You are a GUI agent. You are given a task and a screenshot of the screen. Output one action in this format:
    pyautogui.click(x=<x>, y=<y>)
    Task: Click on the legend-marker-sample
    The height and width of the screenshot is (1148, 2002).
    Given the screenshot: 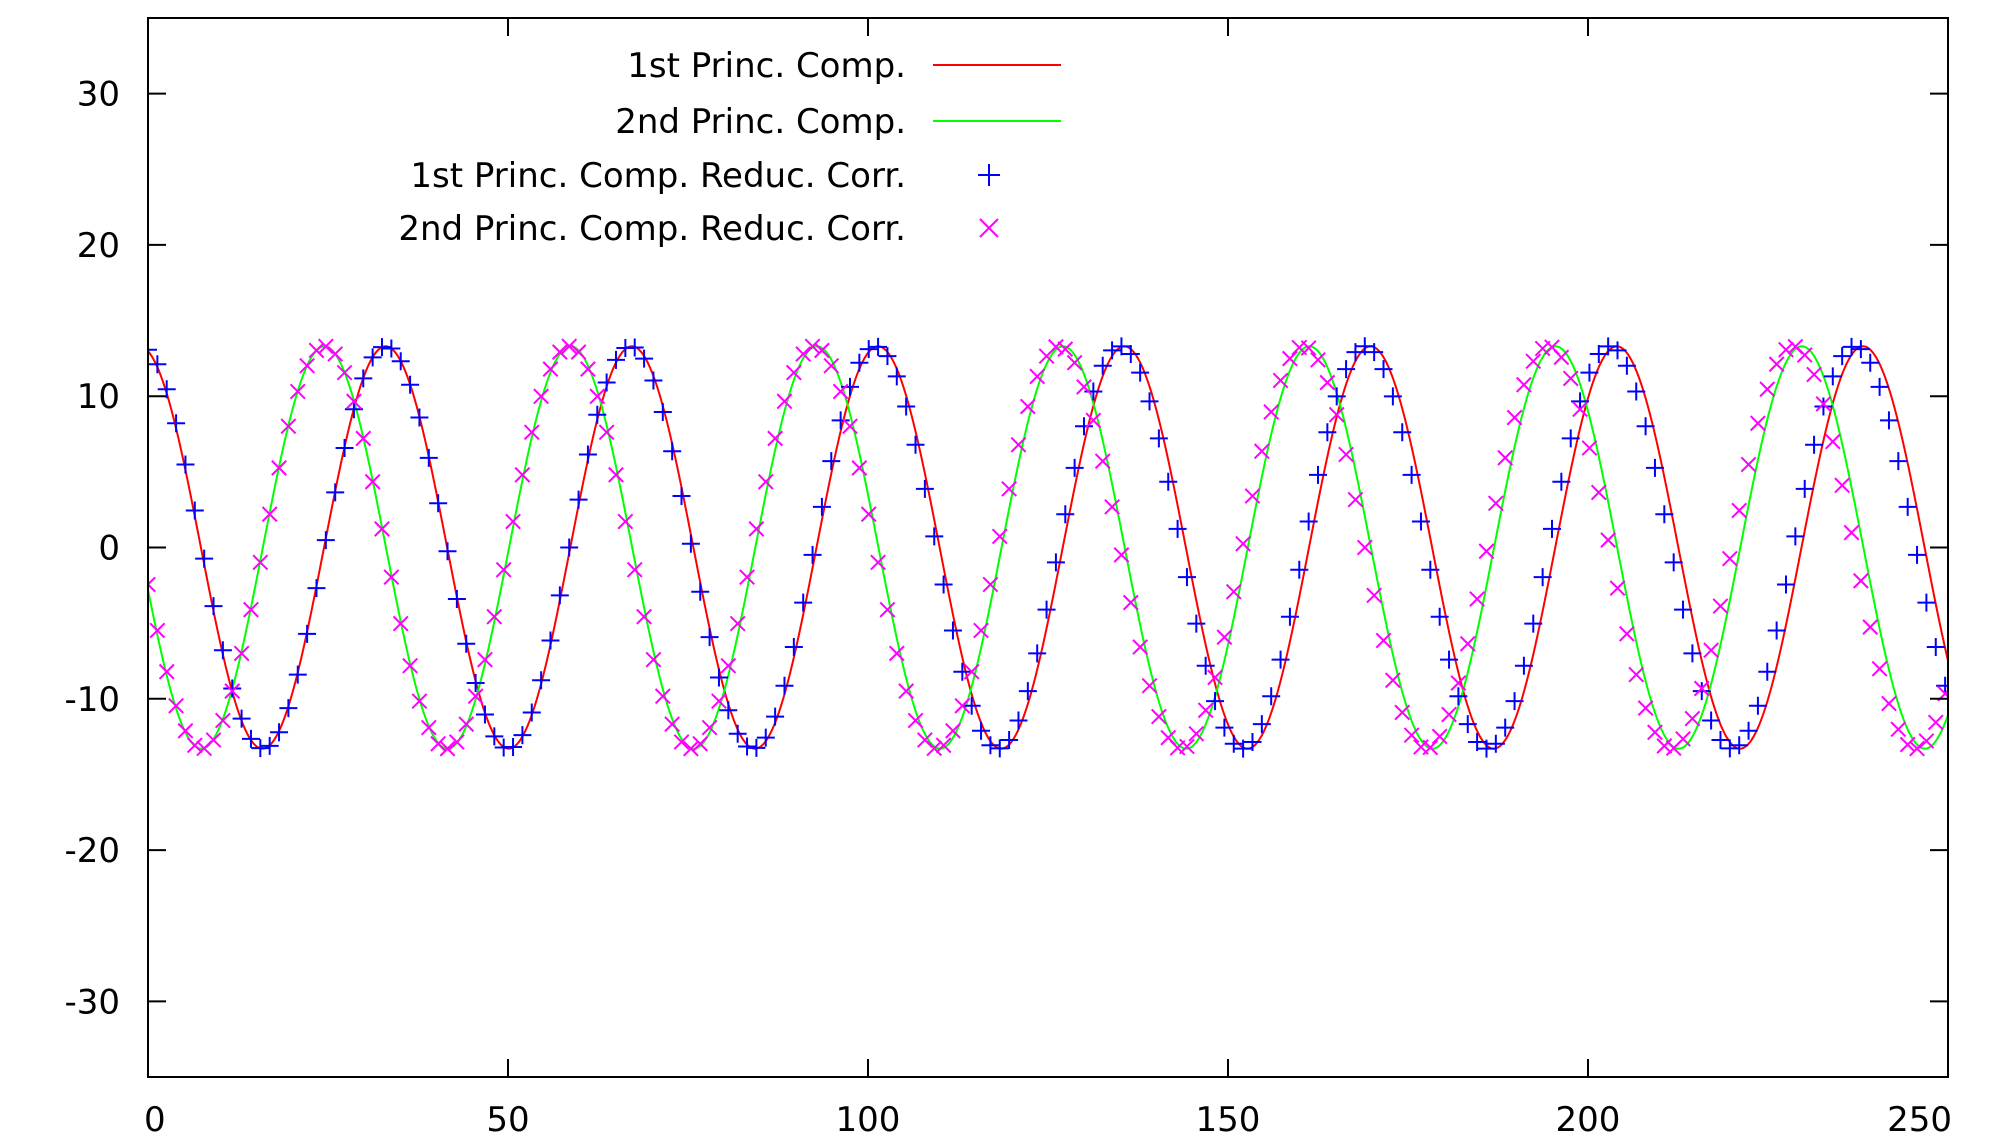 What is the action you would take?
    pyautogui.click(x=989, y=228)
    